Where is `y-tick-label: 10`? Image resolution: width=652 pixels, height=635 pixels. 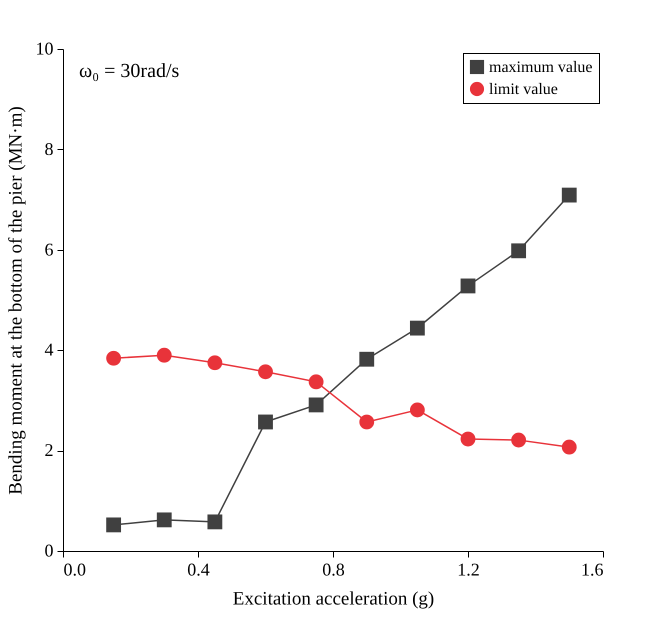 y-tick-label: 10 is located at coordinates (45, 48).